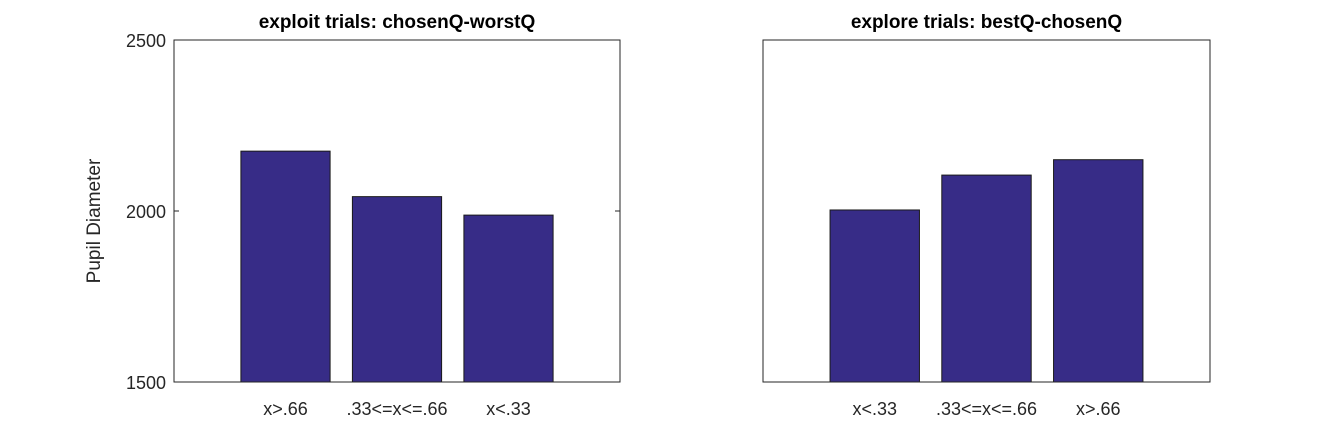 This screenshot has width=1334, height=428. I want to click on y-tick-label-0: 1500, so click(146, 383).